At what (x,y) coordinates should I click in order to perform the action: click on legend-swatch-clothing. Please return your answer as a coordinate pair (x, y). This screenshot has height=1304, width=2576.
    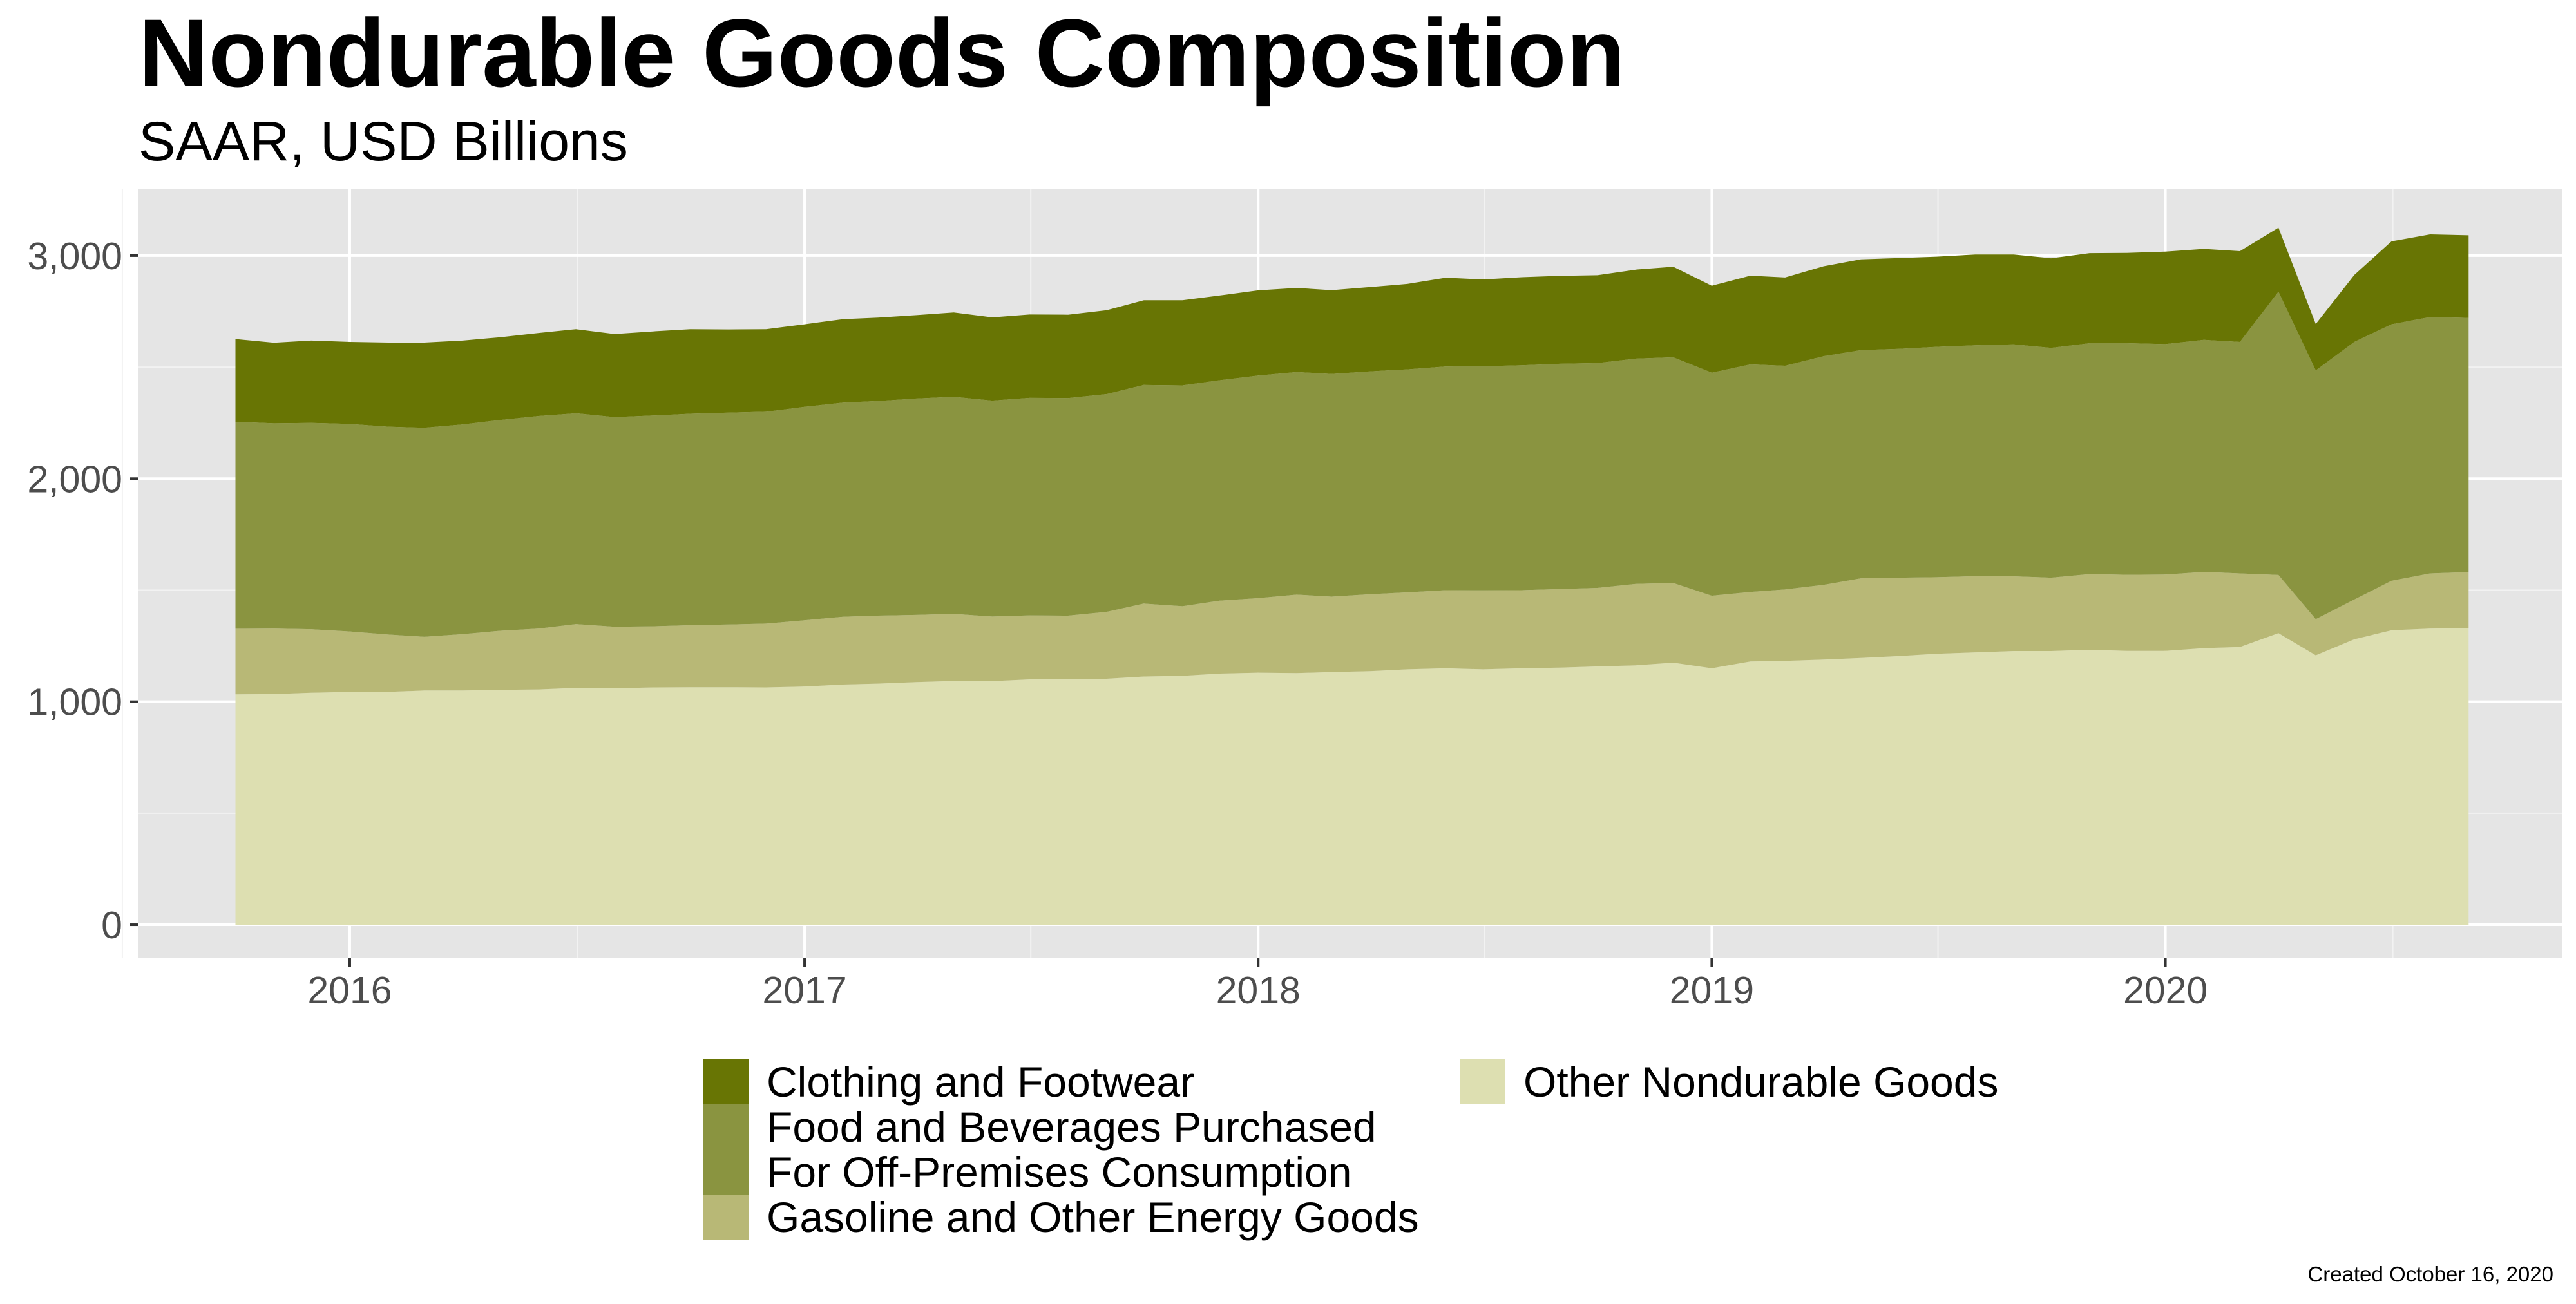
    Looking at the image, I should click on (726, 1081).